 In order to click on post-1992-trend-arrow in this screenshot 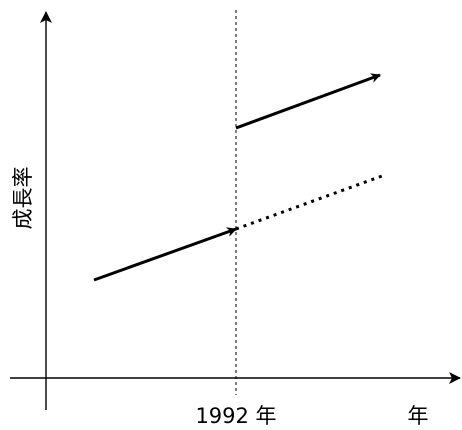, I will do `click(308, 101)`.